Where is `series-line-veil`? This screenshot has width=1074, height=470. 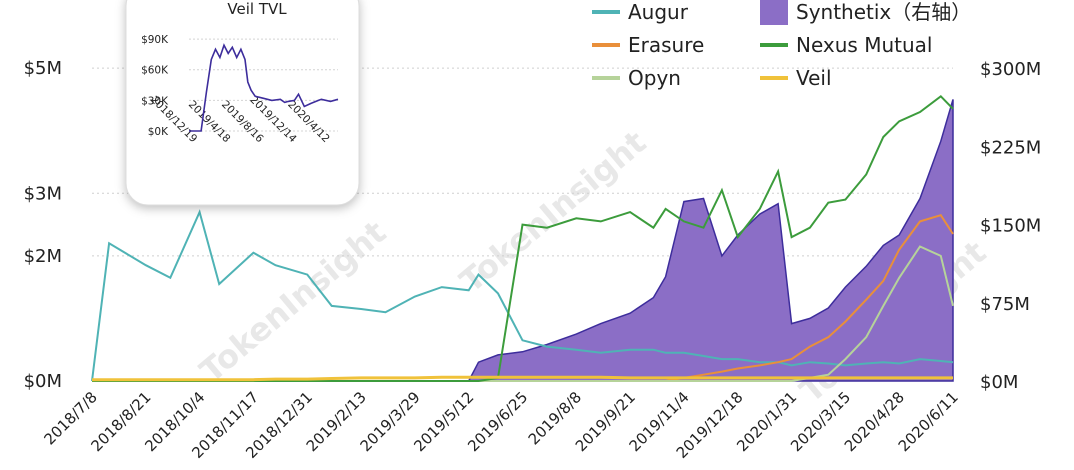 series-line-veil is located at coordinates (522, 378).